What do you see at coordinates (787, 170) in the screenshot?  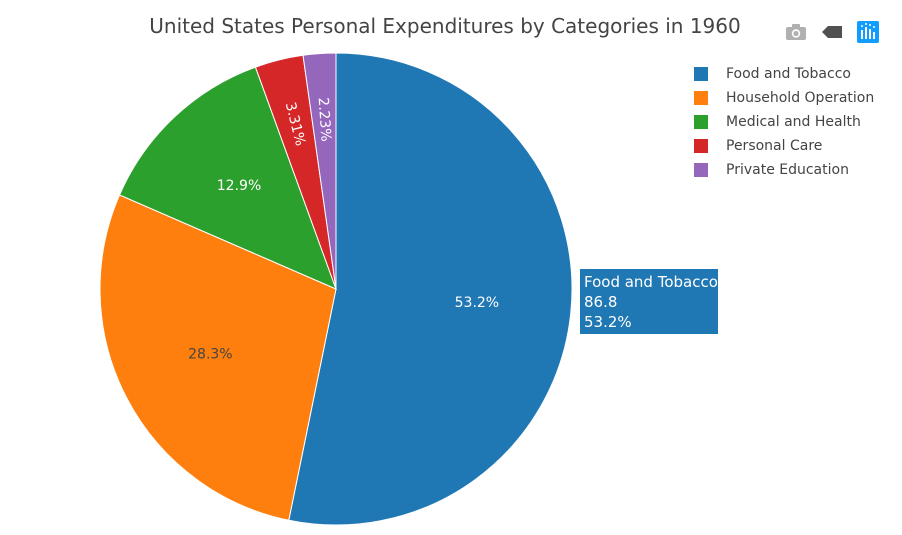 I see `legend-label: Private Education` at bounding box center [787, 170].